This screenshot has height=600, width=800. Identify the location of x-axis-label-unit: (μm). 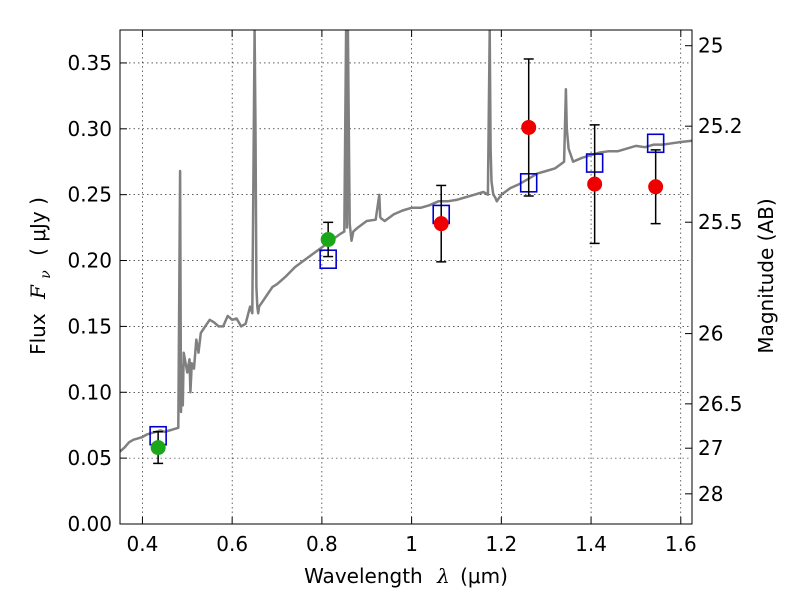
(484, 576).